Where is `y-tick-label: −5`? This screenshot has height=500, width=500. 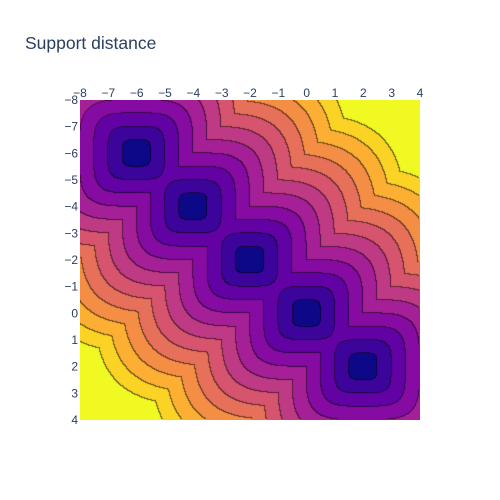
y-tick-label: −5 is located at coordinates (71, 180).